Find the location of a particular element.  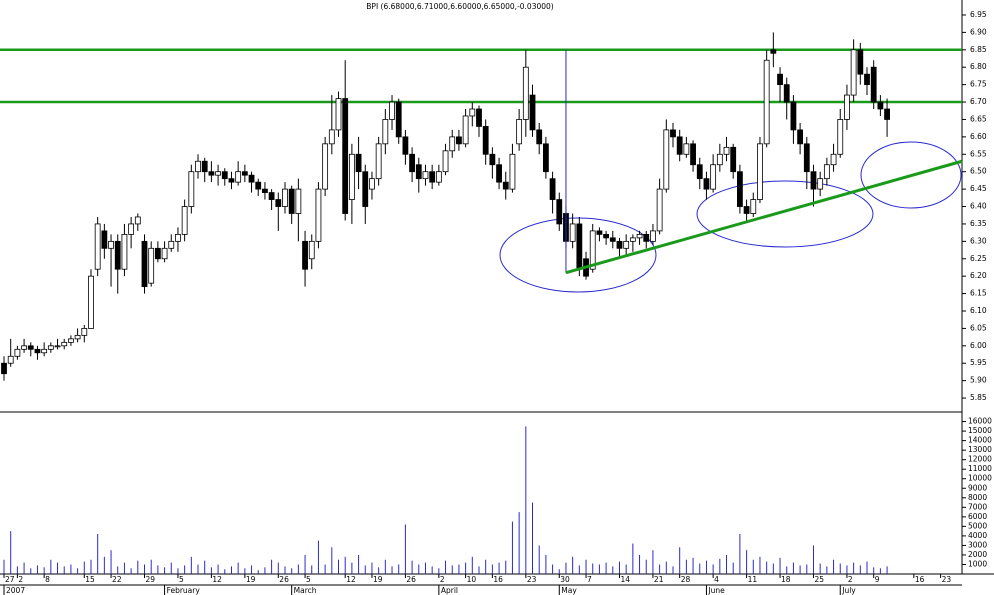

y-tick-label: 6.80 is located at coordinates (978, 66).